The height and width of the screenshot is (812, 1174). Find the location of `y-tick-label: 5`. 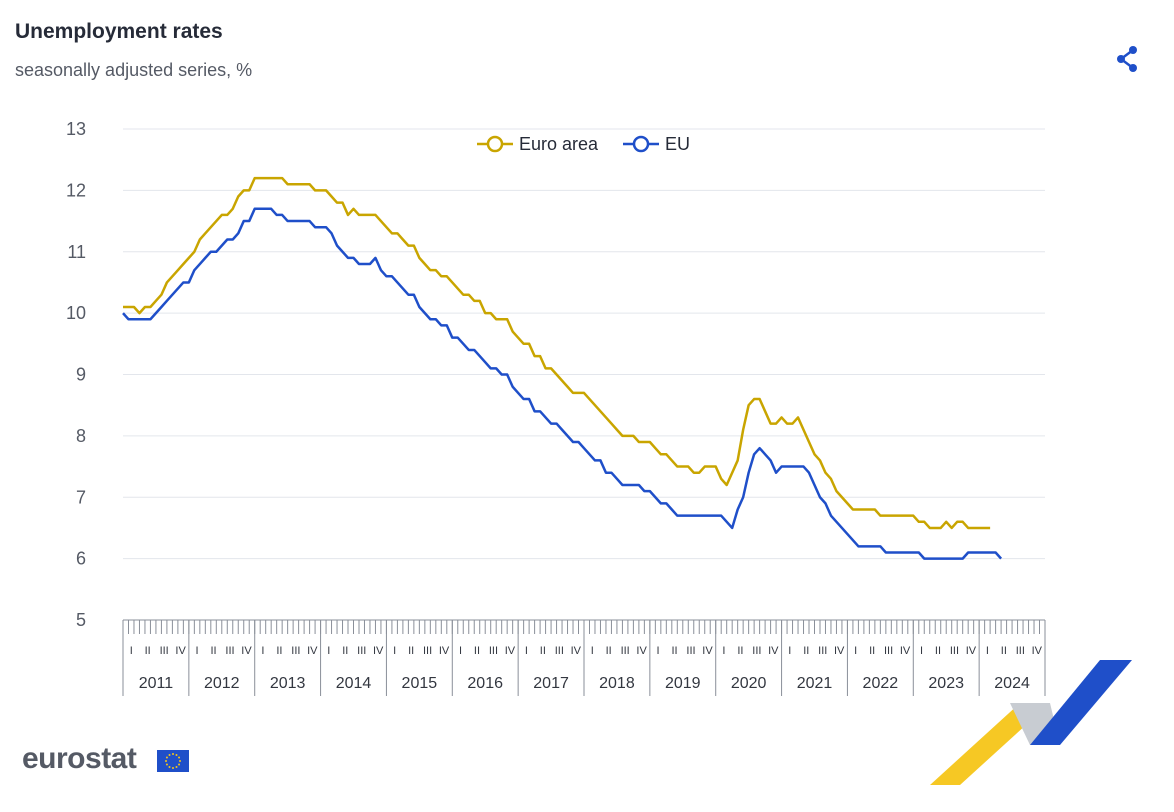

y-tick-label: 5 is located at coordinates (81, 620).